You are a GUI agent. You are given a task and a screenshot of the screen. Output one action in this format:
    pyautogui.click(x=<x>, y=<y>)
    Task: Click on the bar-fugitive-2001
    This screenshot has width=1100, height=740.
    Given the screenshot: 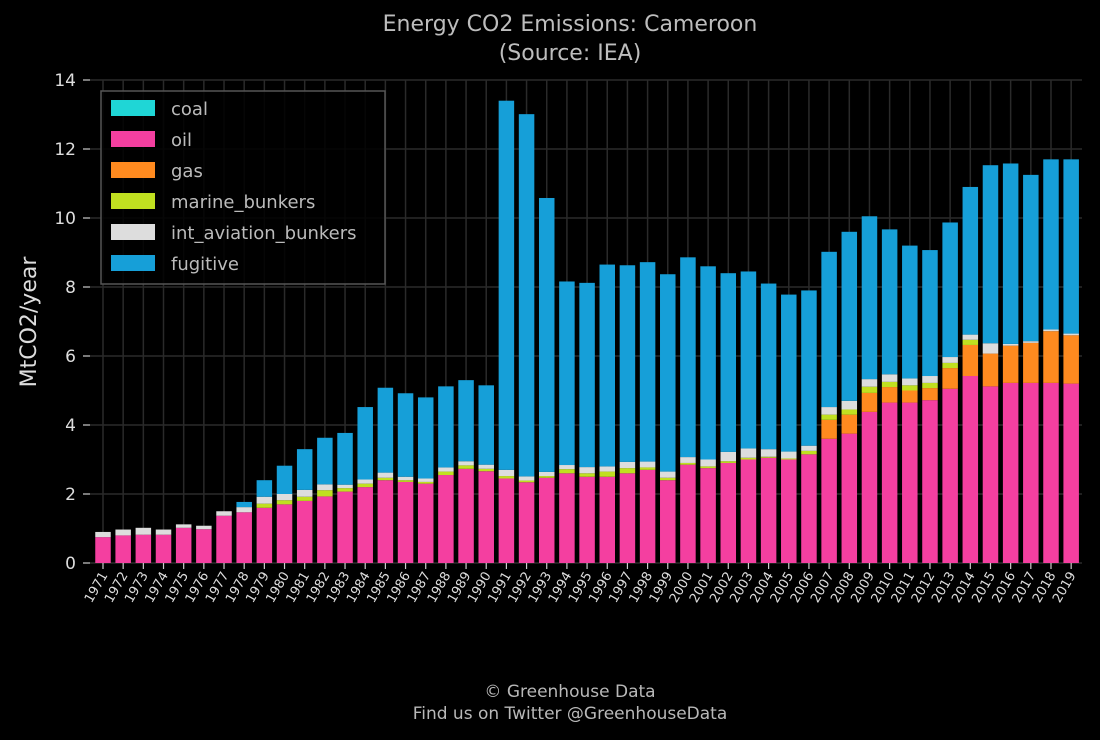 What is the action you would take?
    pyautogui.click(x=708, y=363)
    